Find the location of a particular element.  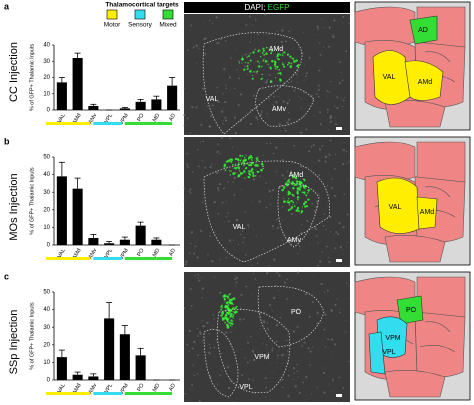

x-tick-label: VPL is located at coordinates (109, 119).